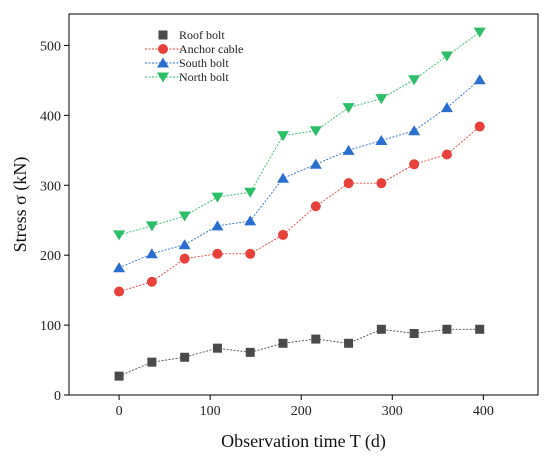  What do you see at coordinates (50, 326) in the screenshot?
I see `y-tick-label: 100` at bounding box center [50, 326].